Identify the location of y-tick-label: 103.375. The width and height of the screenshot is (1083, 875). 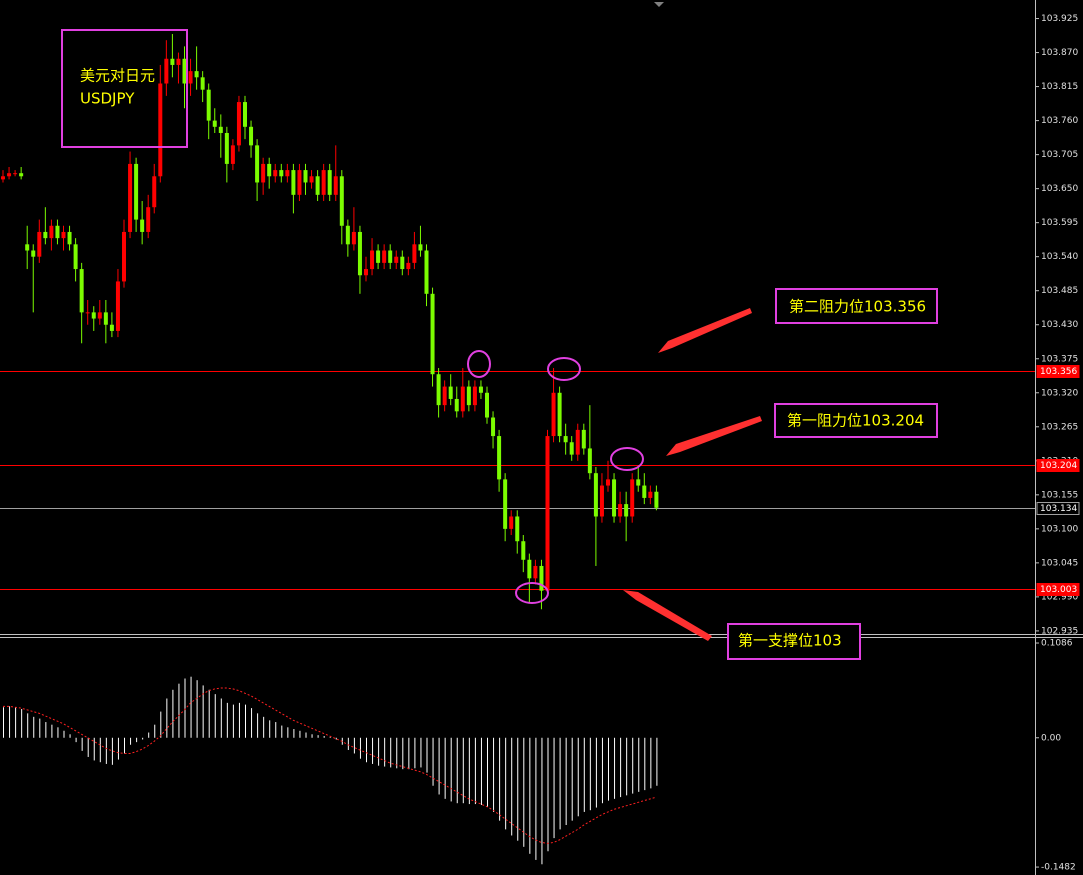
(1059, 359).